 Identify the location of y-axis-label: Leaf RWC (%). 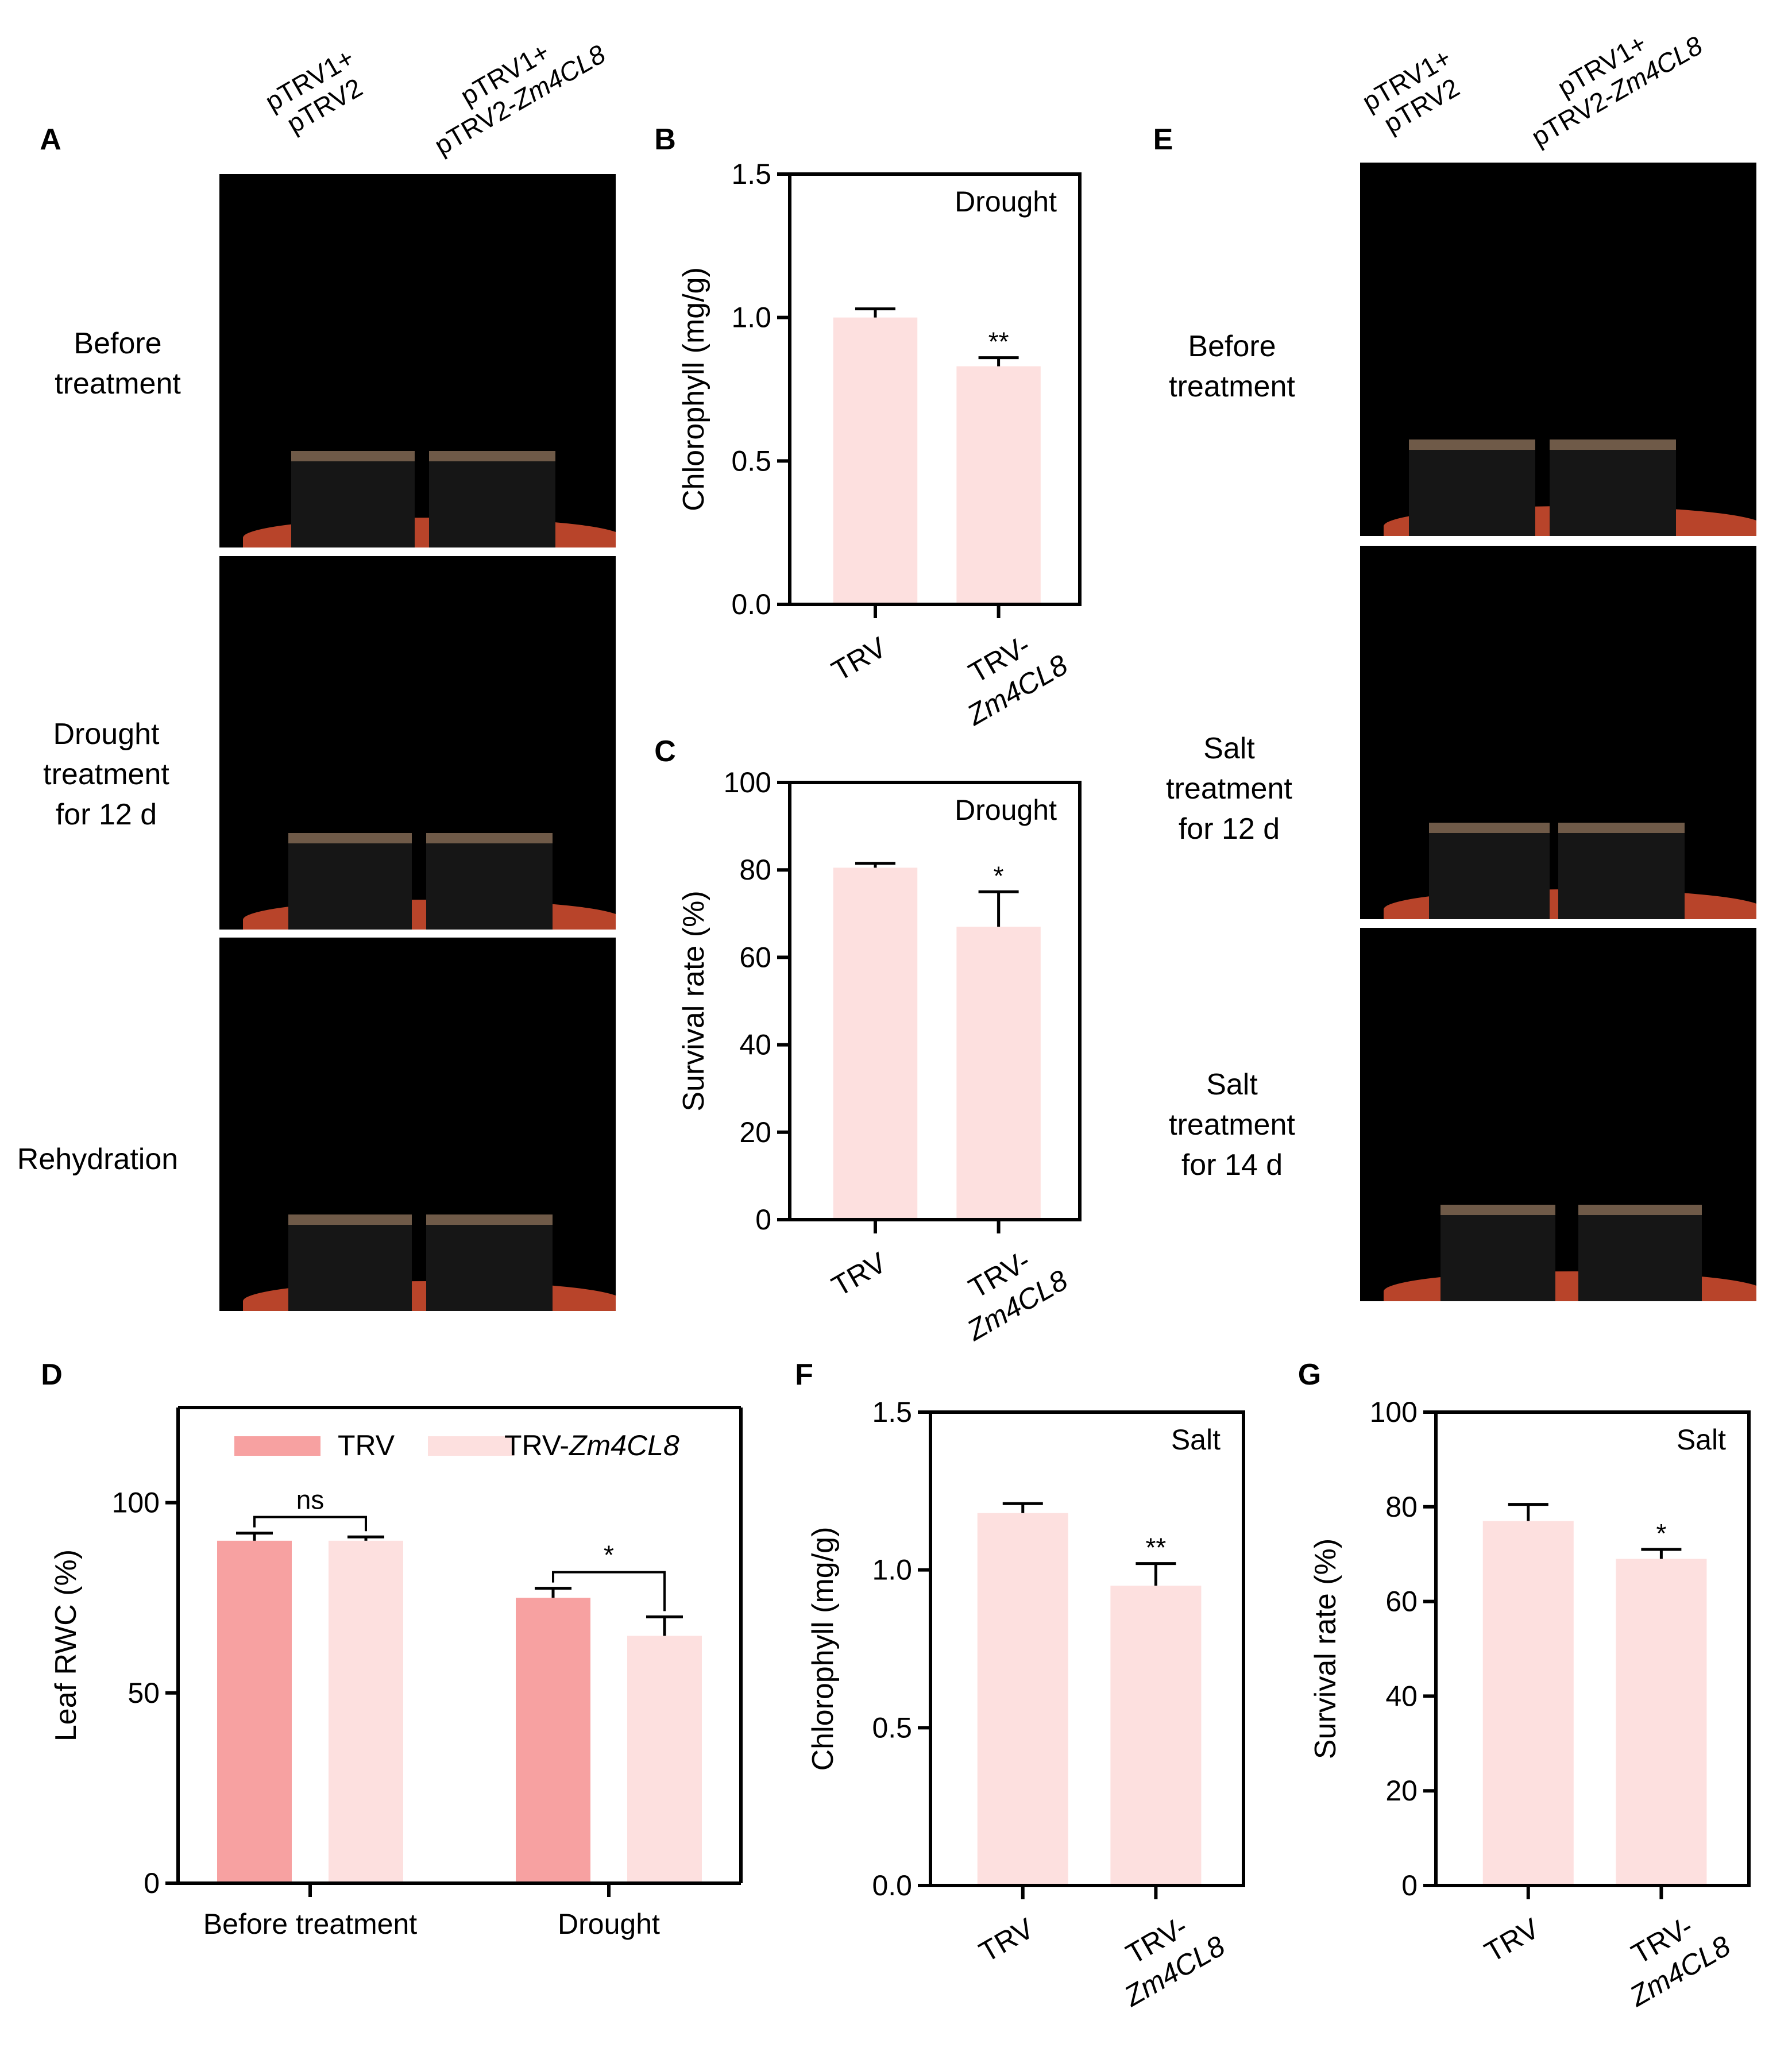
(66, 1645).